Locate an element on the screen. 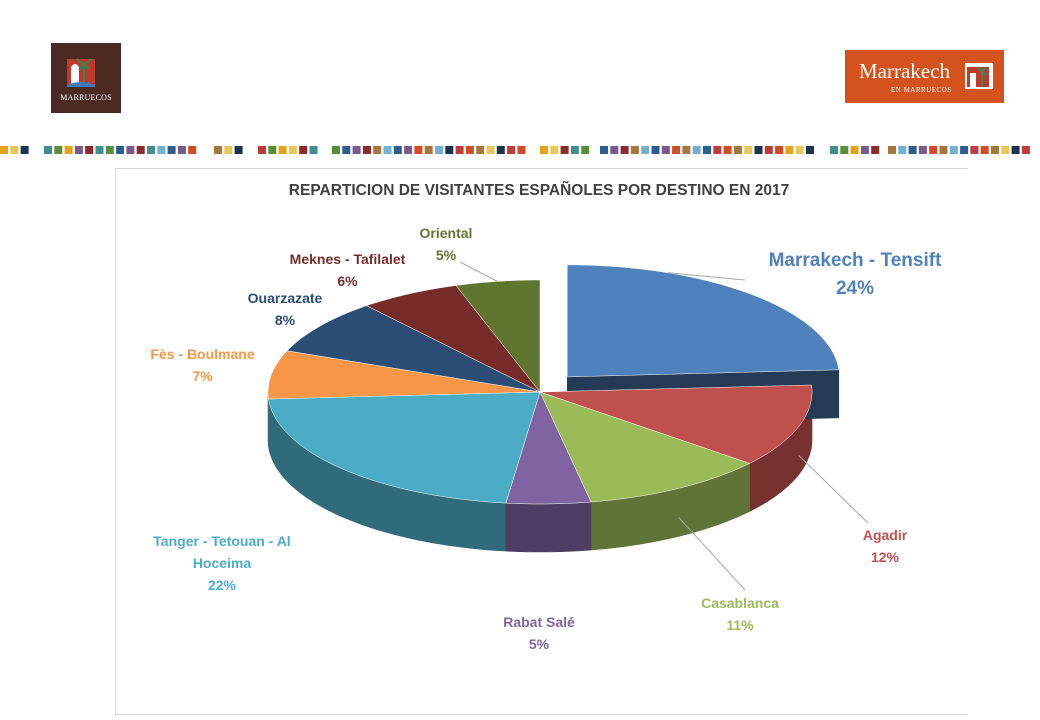 The height and width of the screenshot is (720, 1040). label-rabat-pct: 5% is located at coordinates (539, 644).